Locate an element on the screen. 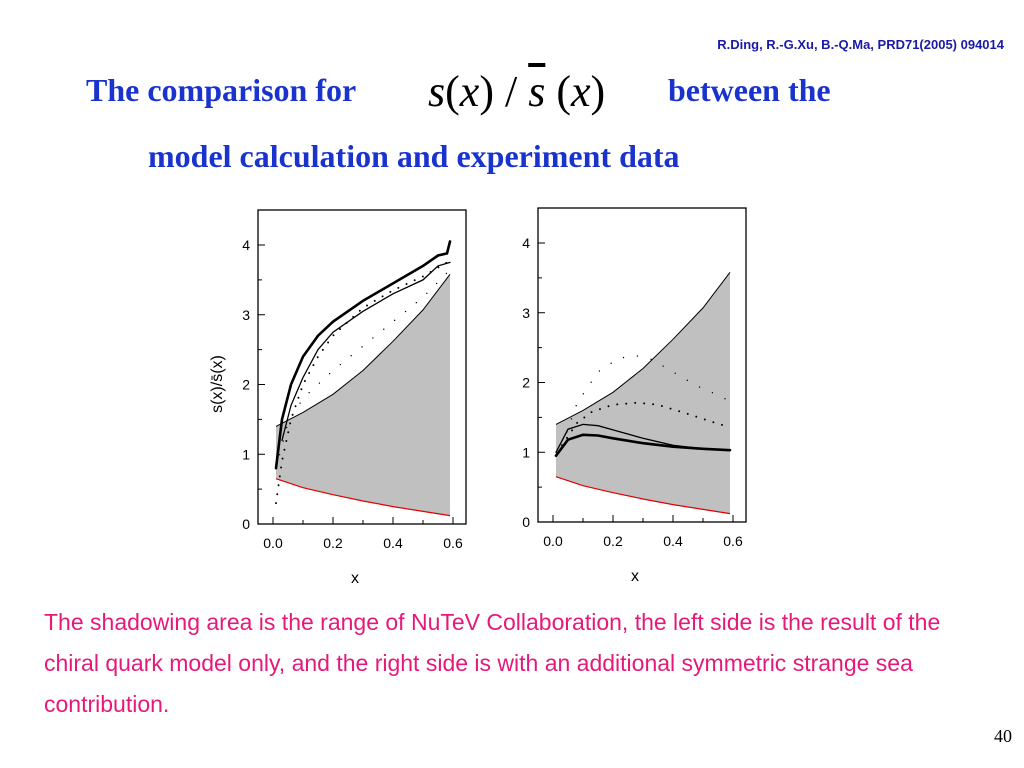 This screenshot has height=768, width=1024. left-nutev-band is located at coordinates (363, 395).